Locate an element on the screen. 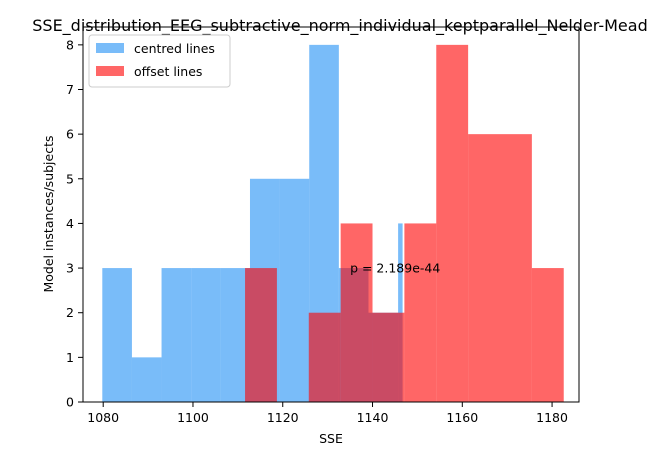 The height and width of the screenshot is (455, 660). legend-label-centred-lines: centred lines is located at coordinates (174, 48).